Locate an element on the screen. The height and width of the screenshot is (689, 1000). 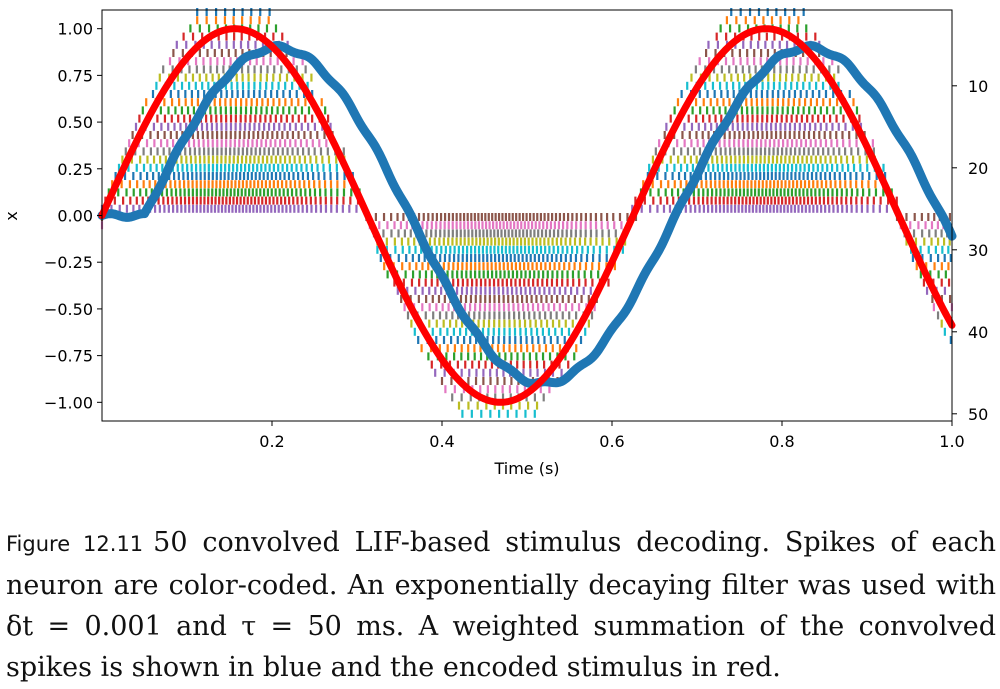
y-tick-label: 0.00 is located at coordinates (75, 216).